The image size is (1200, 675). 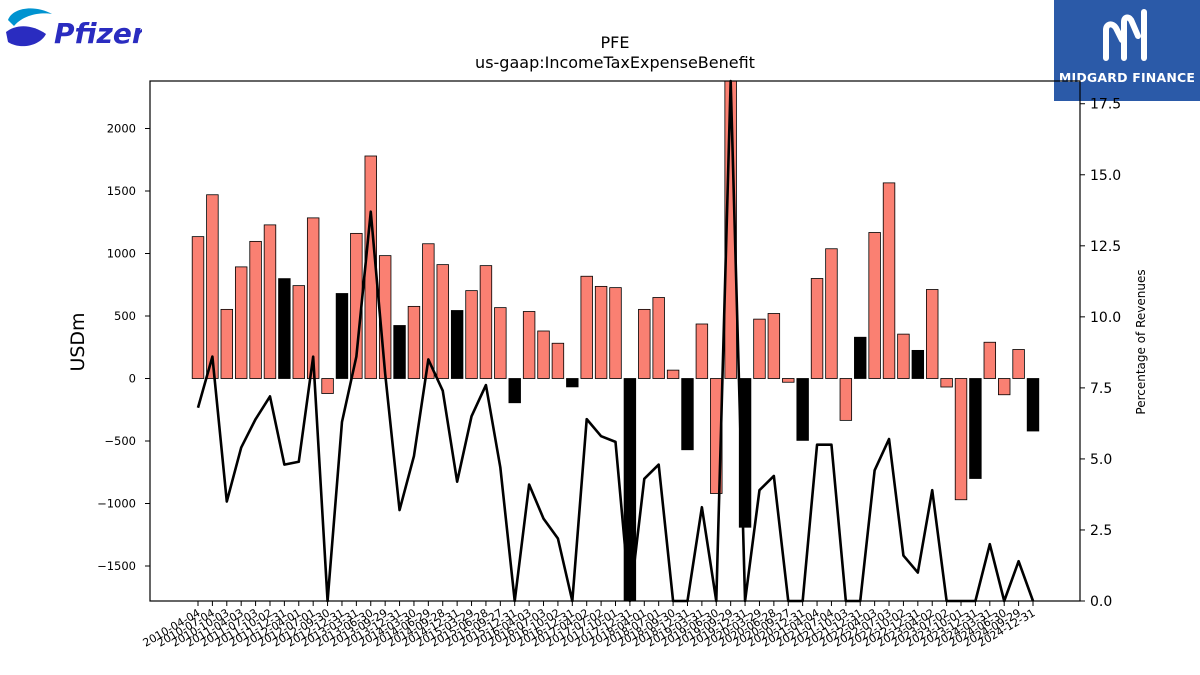 I want to click on y-tick-label: 1000, so click(x=121, y=254).